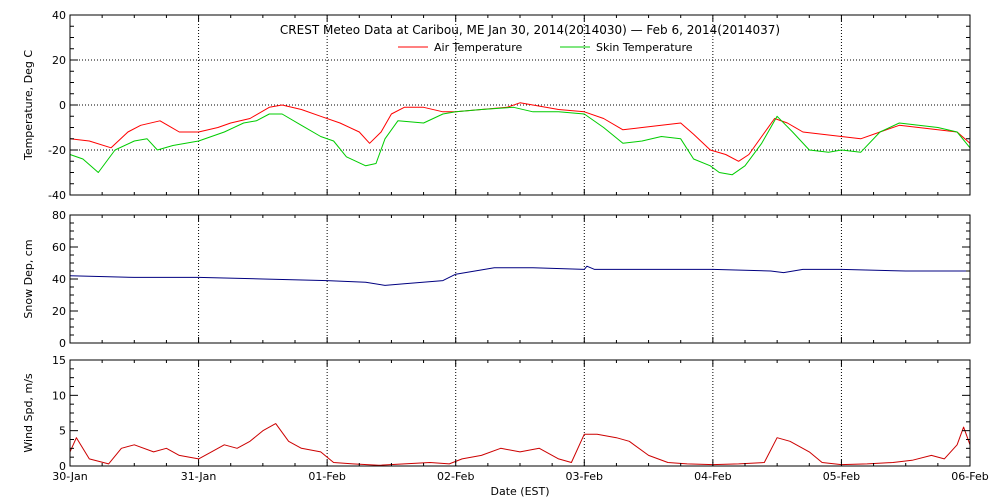 The height and width of the screenshot is (504, 1000). What do you see at coordinates (841, 476) in the screenshot?
I see `xtick-label: 05-Feb` at bounding box center [841, 476].